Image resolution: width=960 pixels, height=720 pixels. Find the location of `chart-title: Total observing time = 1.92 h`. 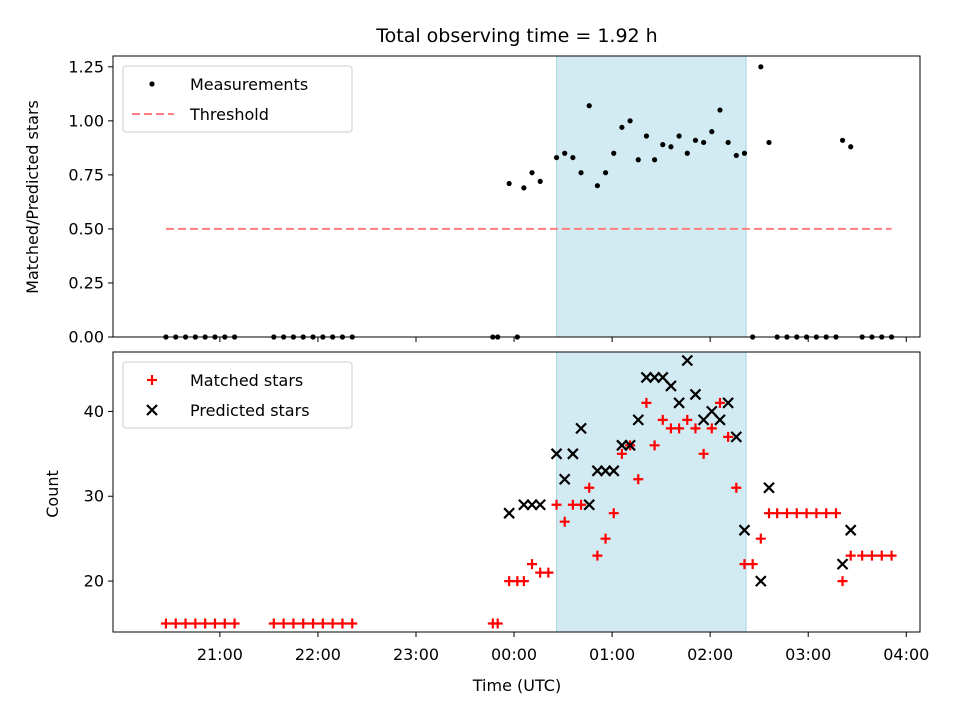

chart-title: Total observing time = 1.92 h is located at coordinates (516, 36).